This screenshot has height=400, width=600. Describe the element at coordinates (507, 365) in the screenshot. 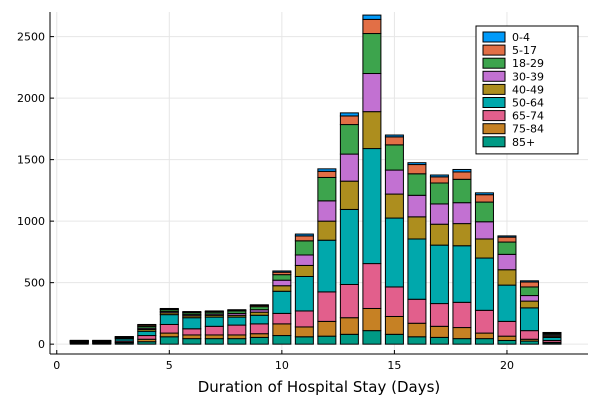

I see `x-tick-label-4: 20` at that location.